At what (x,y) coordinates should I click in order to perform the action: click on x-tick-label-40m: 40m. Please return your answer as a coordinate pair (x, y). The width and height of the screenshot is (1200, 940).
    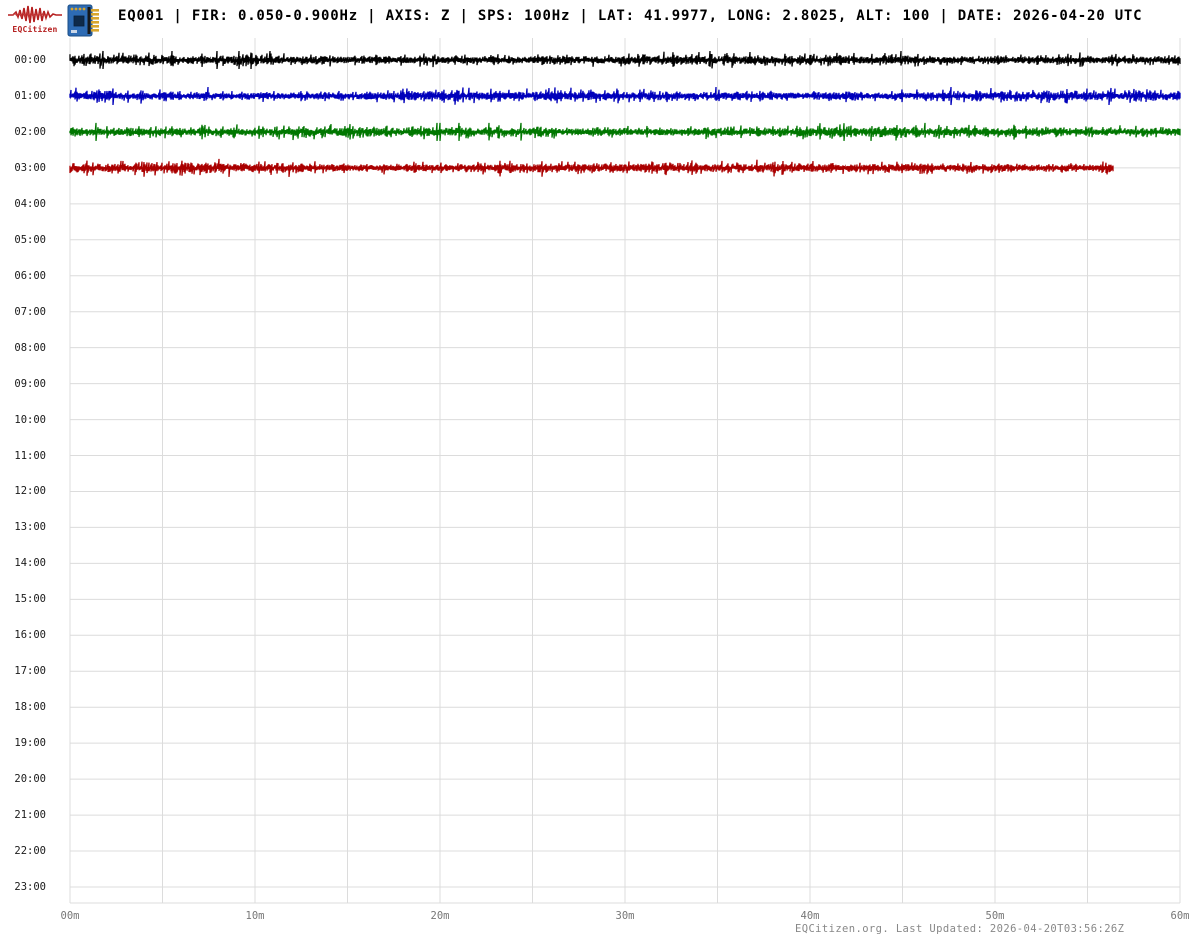
    Looking at the image, I should click on (810, 916).